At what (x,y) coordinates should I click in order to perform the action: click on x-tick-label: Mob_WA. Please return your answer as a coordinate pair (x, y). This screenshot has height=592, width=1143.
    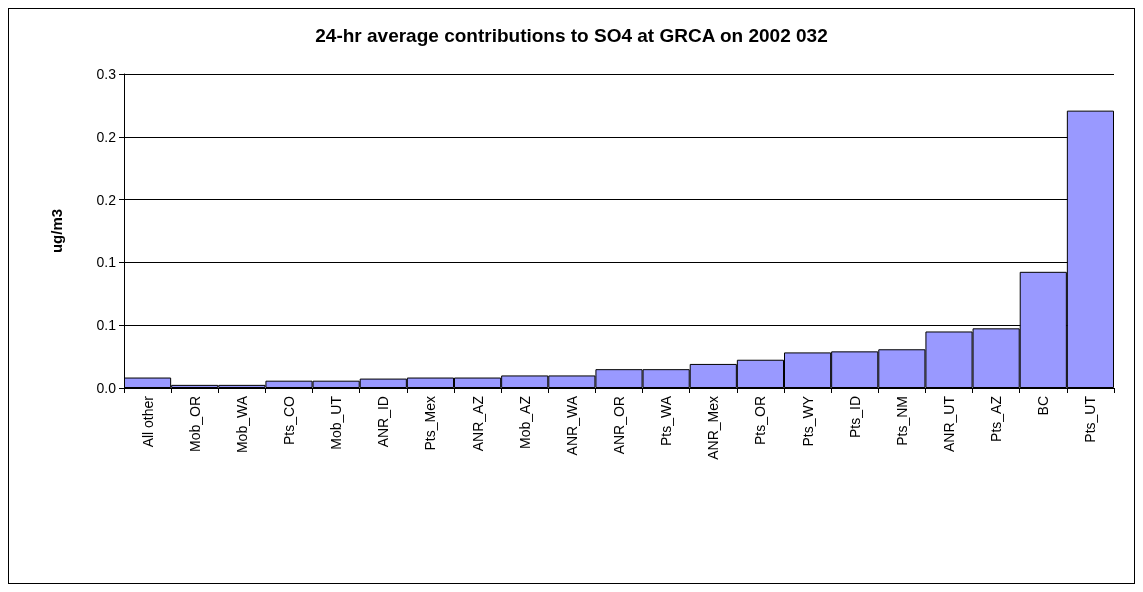
    Looking at the image, I should click on (241, 424).